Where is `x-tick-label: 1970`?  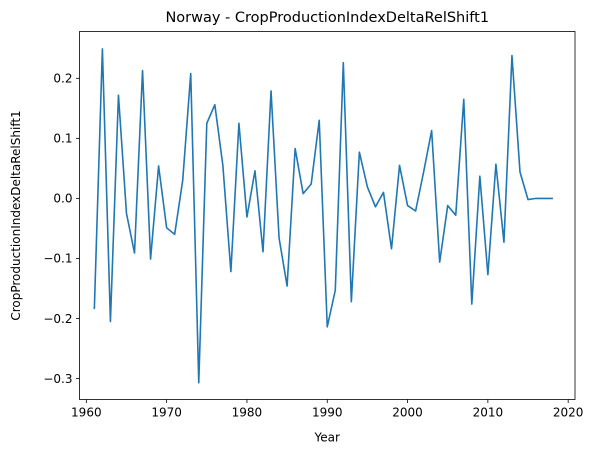
x-tick-label: 1970 is located at coordinates (166, 413).